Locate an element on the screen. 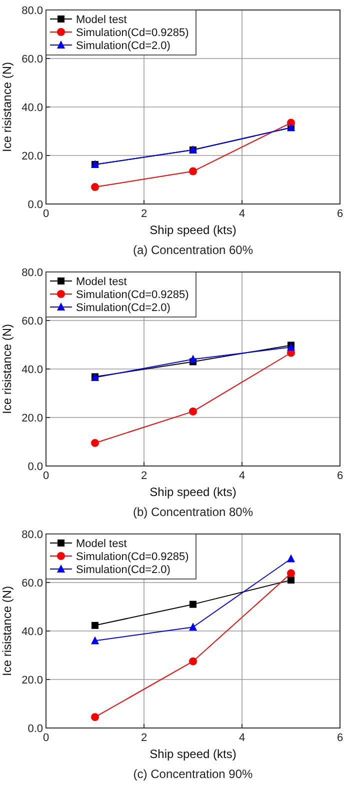  text: (c) Concentration 90% is located at coordinates (193, 774).